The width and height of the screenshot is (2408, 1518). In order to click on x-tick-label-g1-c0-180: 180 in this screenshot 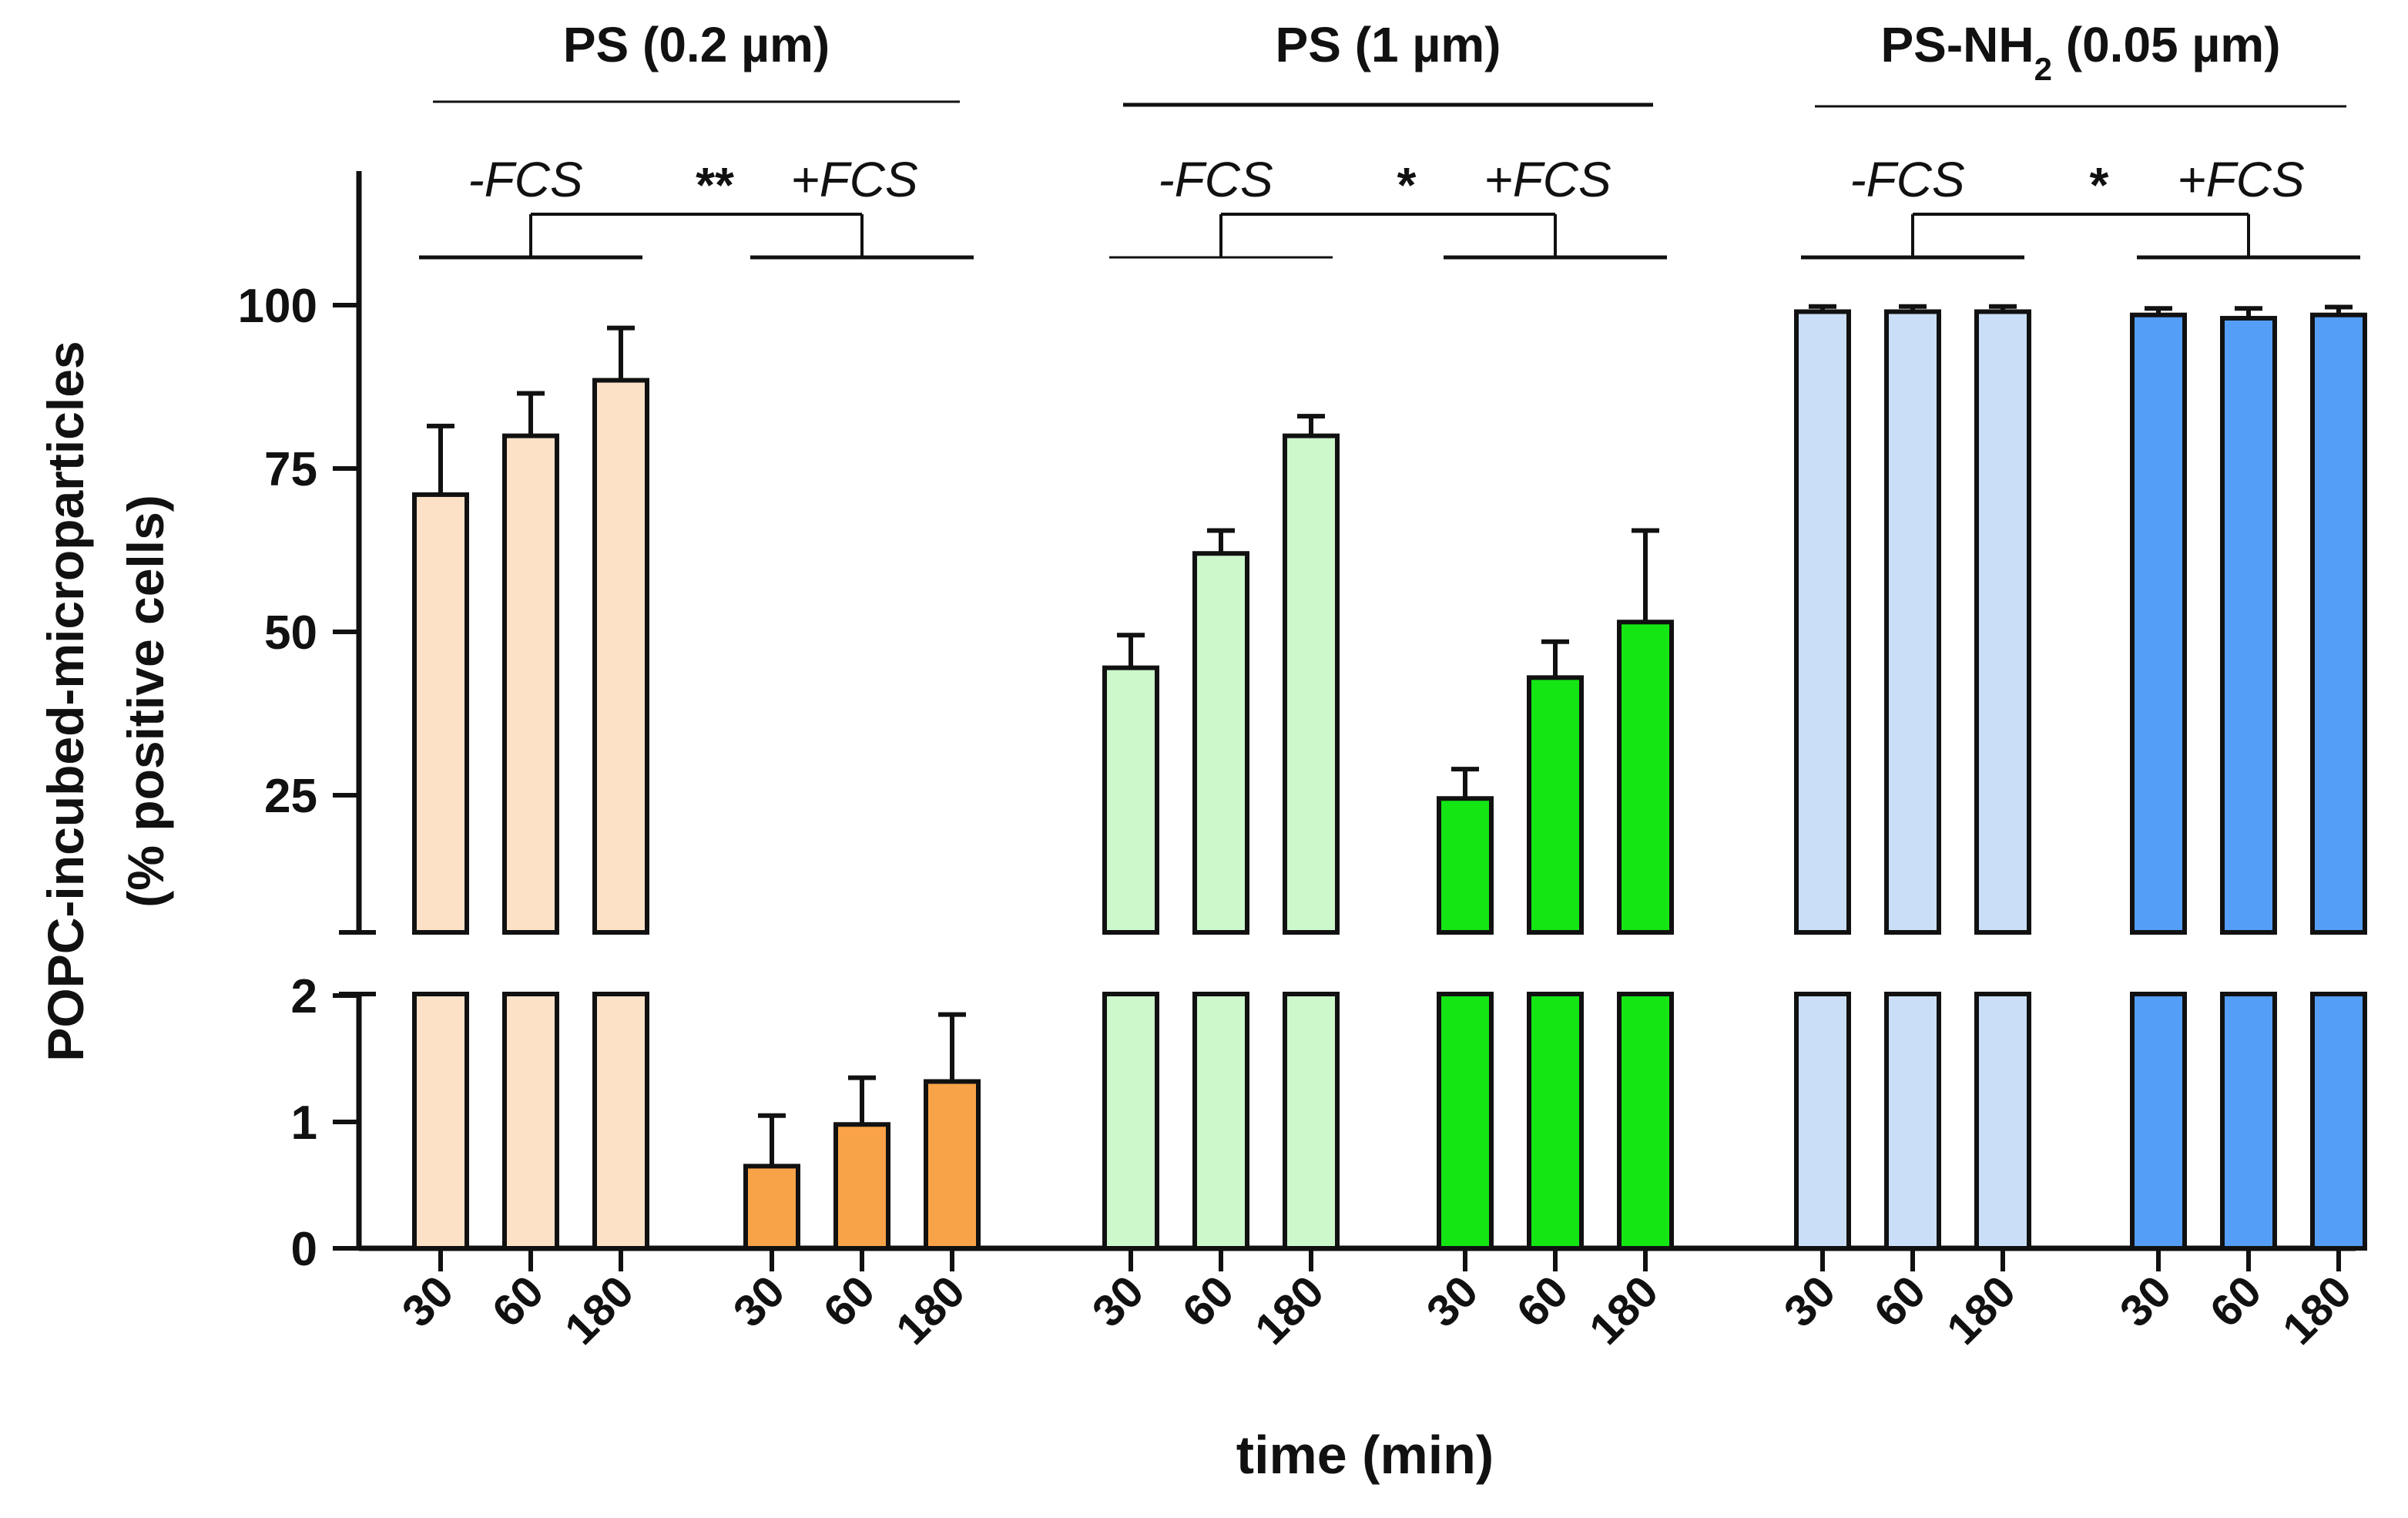, I will do `click(1289, 1310)`.